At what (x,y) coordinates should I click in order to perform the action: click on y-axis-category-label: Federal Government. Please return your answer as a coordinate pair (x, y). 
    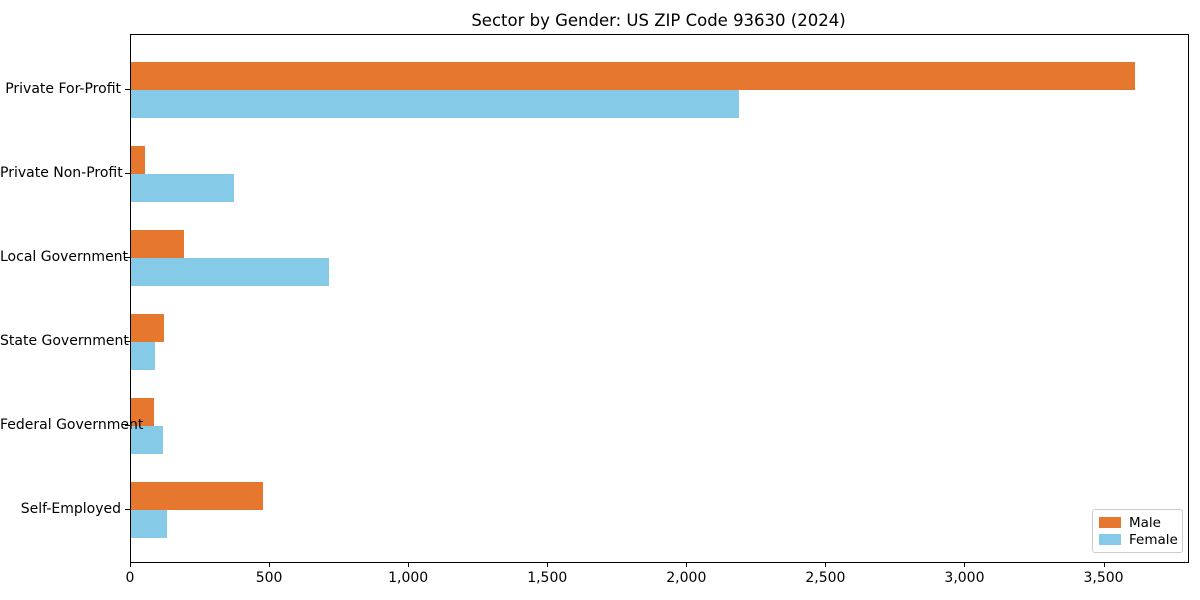
    Looking at the image, I should click on (72, 425).